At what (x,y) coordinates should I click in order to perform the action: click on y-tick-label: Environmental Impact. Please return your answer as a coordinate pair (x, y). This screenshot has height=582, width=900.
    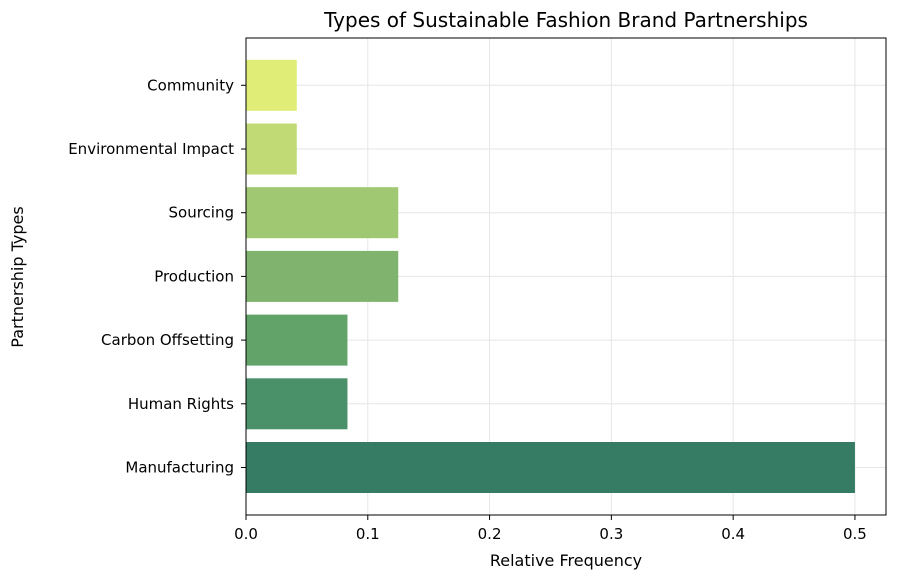
    Looking at the image, I should click on (151, 149).